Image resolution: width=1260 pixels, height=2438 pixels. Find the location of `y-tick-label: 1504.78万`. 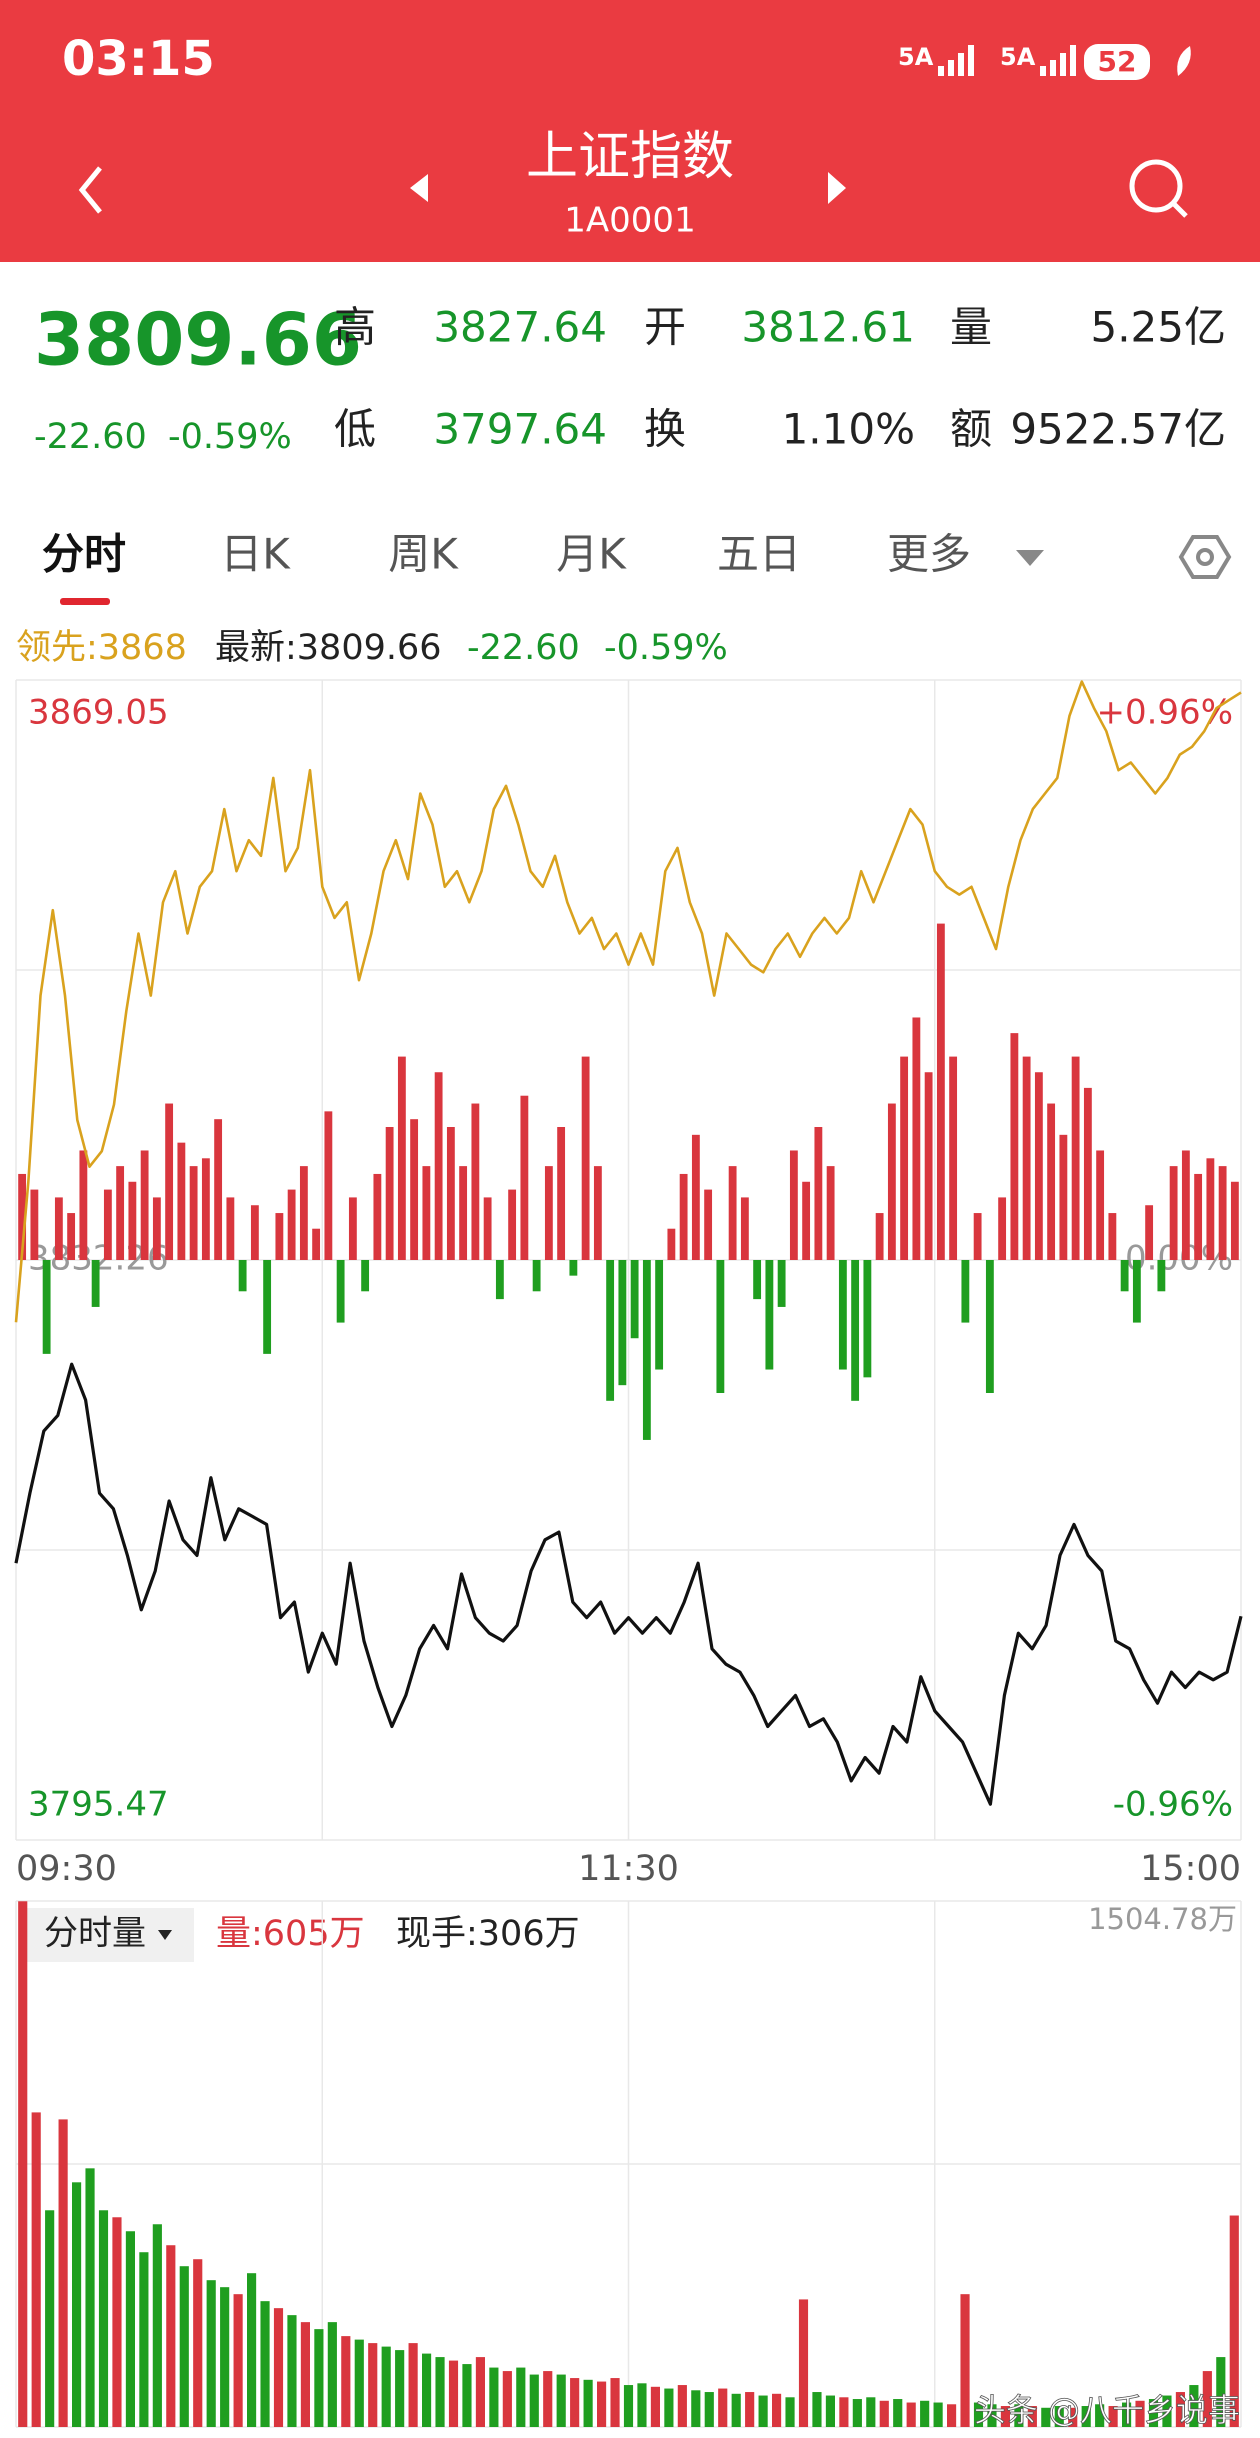

y-tick-label: 1504.78万 is located at coordinates (1162, 1919).